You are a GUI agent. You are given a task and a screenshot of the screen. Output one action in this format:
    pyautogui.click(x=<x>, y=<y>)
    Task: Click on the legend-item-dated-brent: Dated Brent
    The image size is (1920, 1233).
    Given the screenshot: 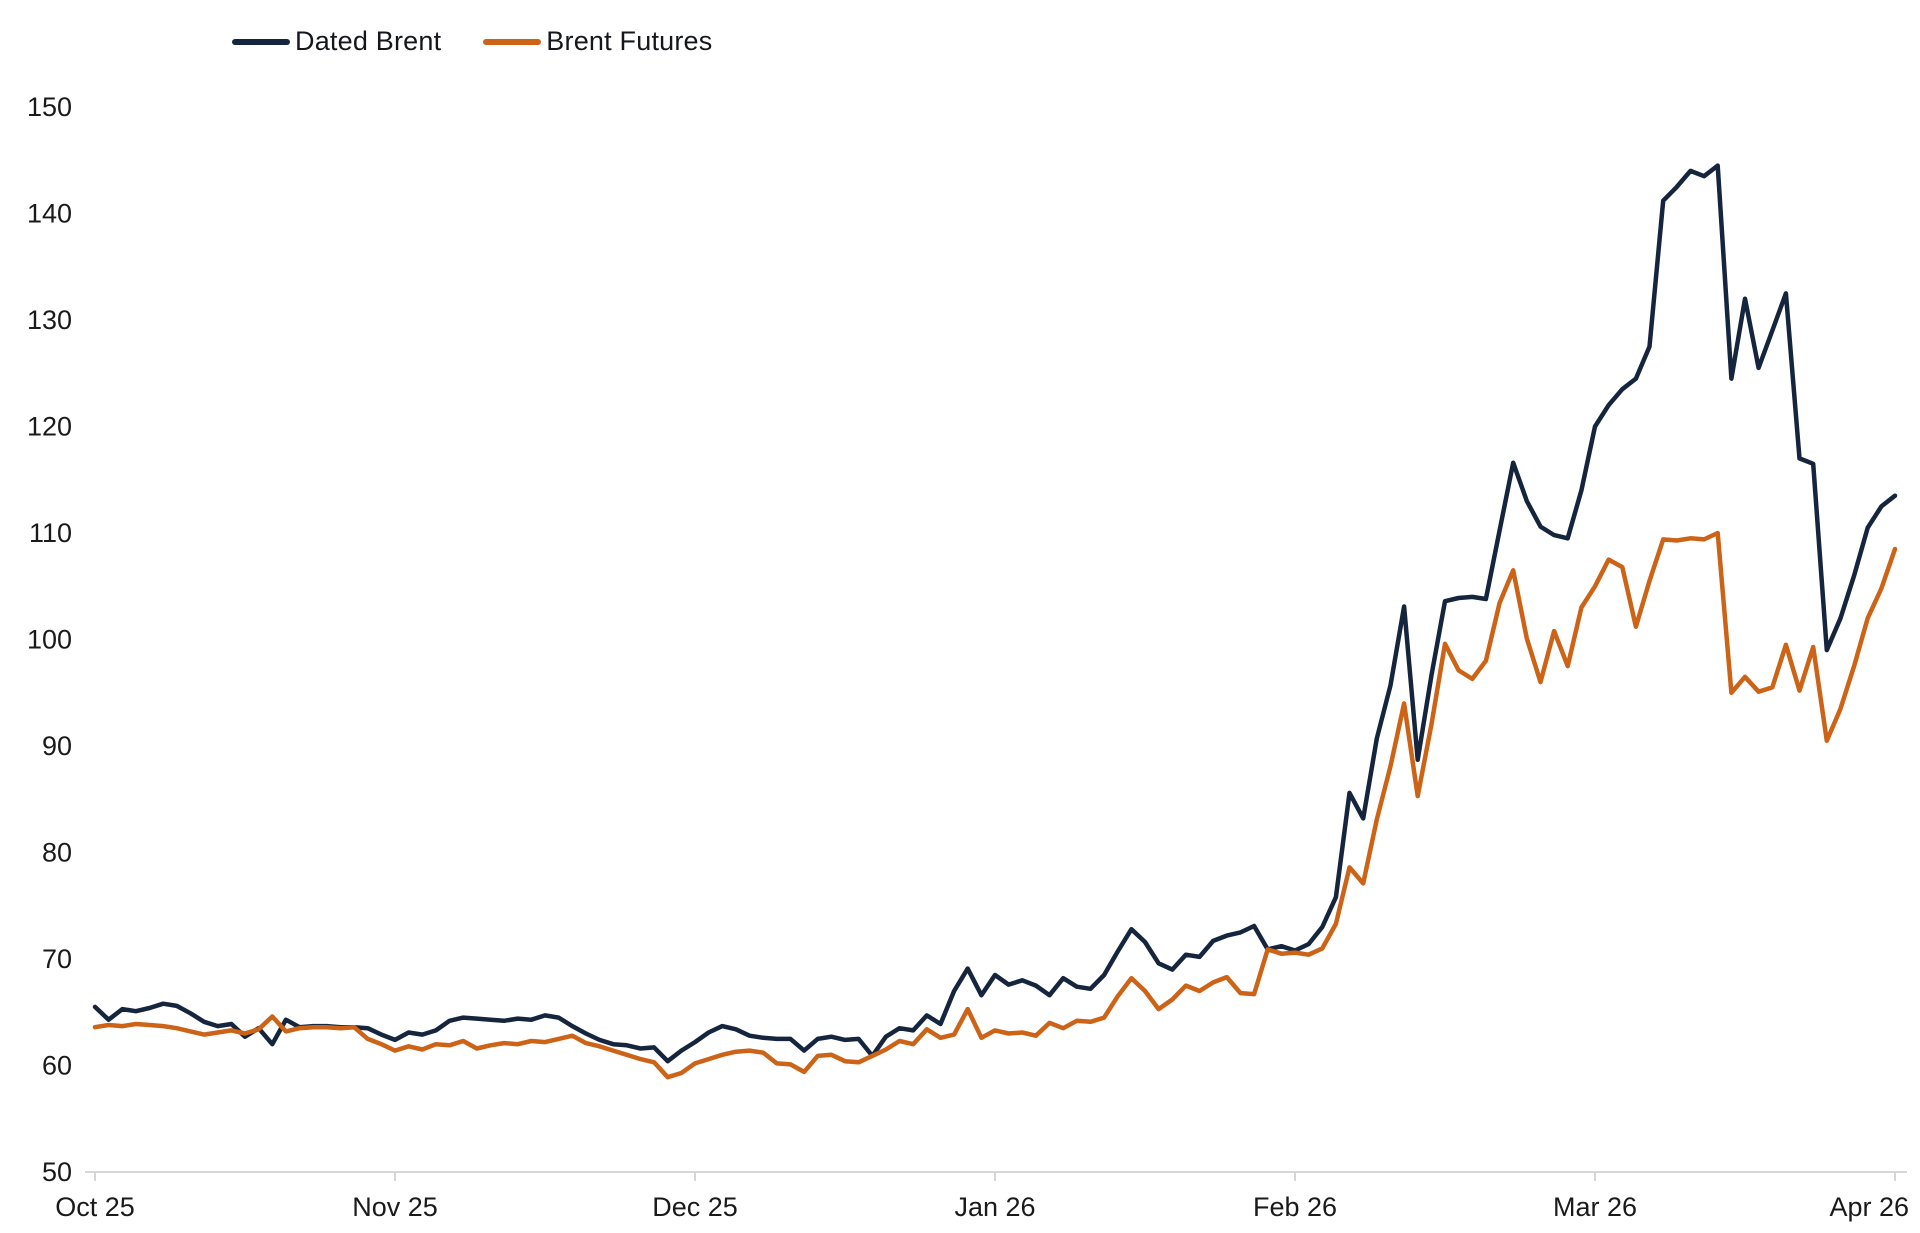 What is the action you would take?
    pyautogui.click(x=336, y=41)
    